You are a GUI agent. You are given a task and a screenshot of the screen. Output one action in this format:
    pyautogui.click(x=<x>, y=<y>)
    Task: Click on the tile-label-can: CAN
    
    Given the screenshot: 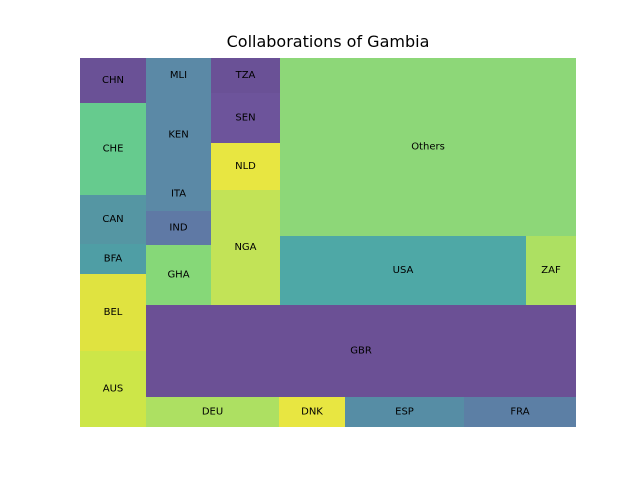 What is the action you would take?
    pyautogui.click(x=112, y=219)
    